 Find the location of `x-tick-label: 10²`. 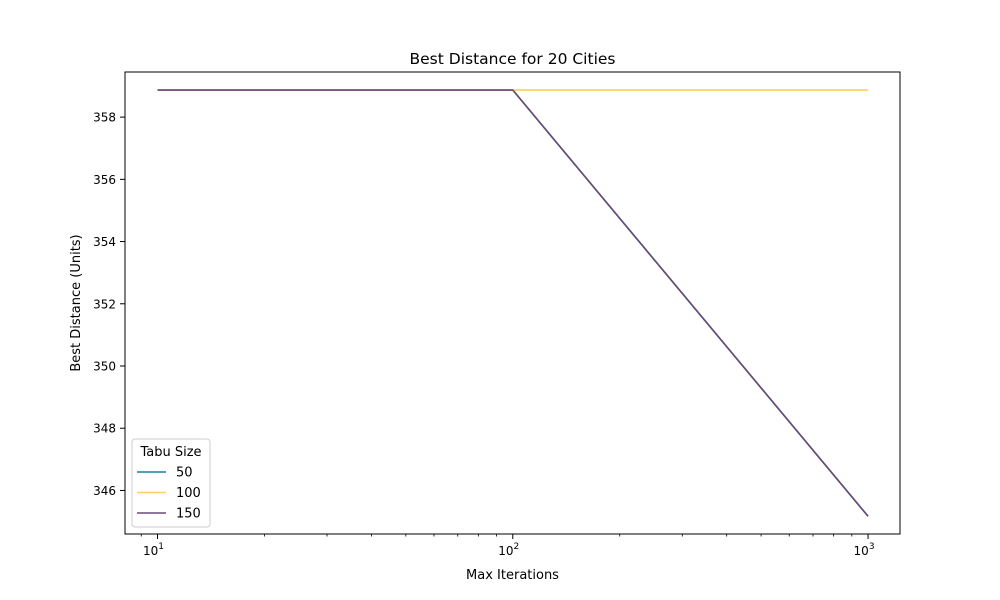

x-tick-label: 10² is located at coordinates (508, 550).